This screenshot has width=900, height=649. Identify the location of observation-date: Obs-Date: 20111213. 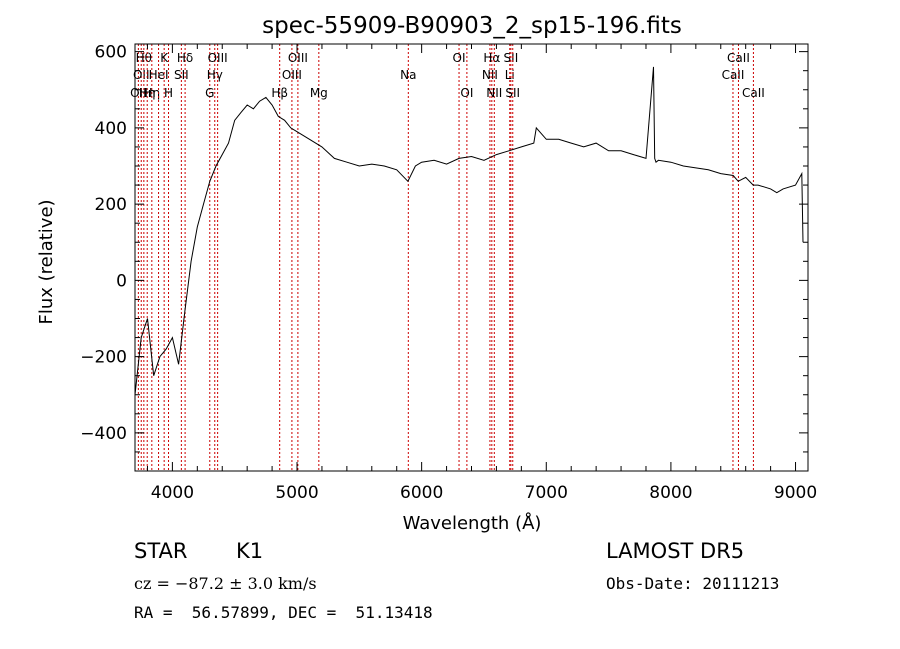
(693, 583).